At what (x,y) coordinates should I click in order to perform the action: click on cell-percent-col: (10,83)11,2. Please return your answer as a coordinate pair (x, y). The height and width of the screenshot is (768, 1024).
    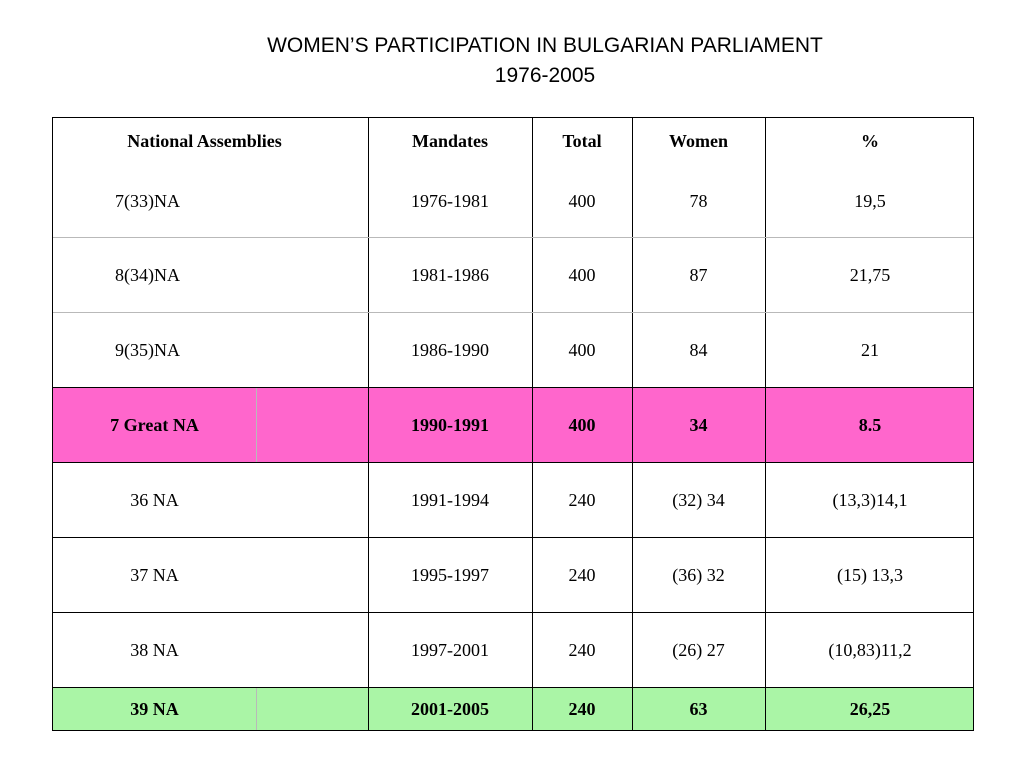
    Looking at the image, I should click on (870, 650).